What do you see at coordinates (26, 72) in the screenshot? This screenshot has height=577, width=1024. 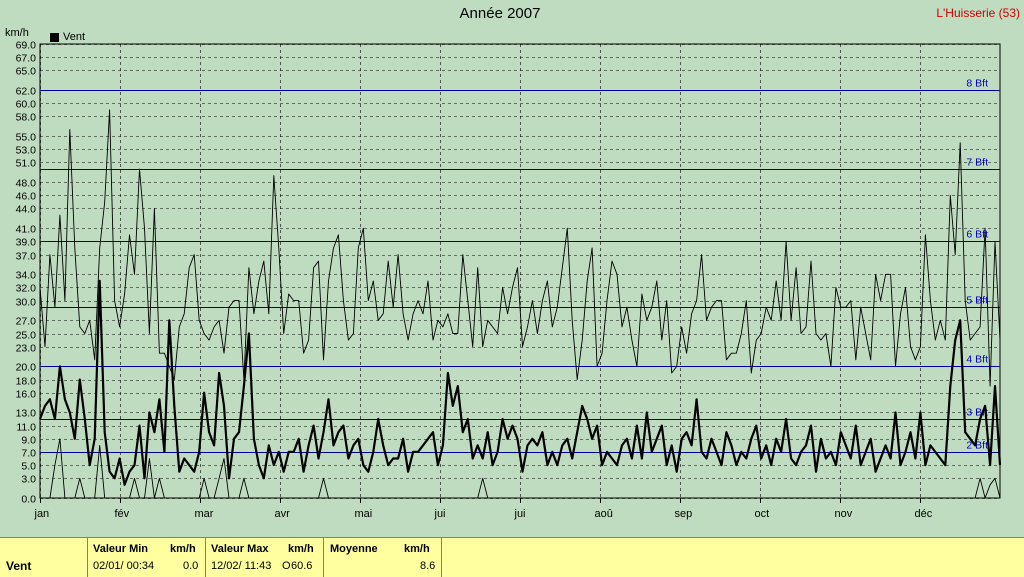 I see `y-tick-label: 65.0` at bounding box center [26, 72].